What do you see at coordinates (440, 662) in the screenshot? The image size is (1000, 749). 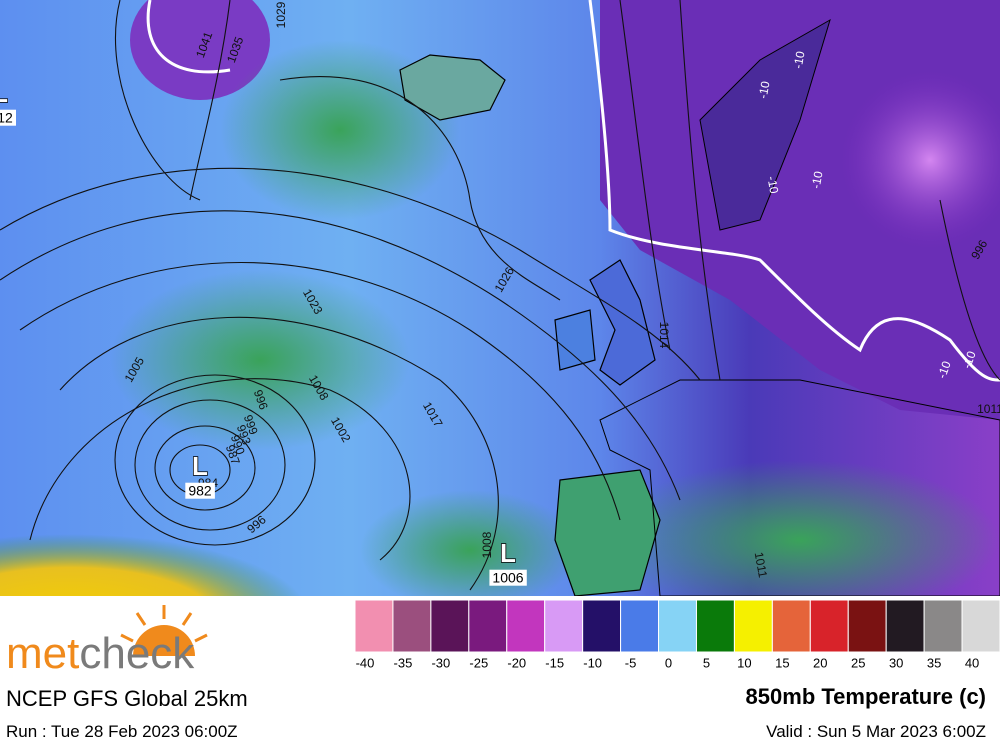 I see `scale-label: -30` at bounding box center [440, 662].